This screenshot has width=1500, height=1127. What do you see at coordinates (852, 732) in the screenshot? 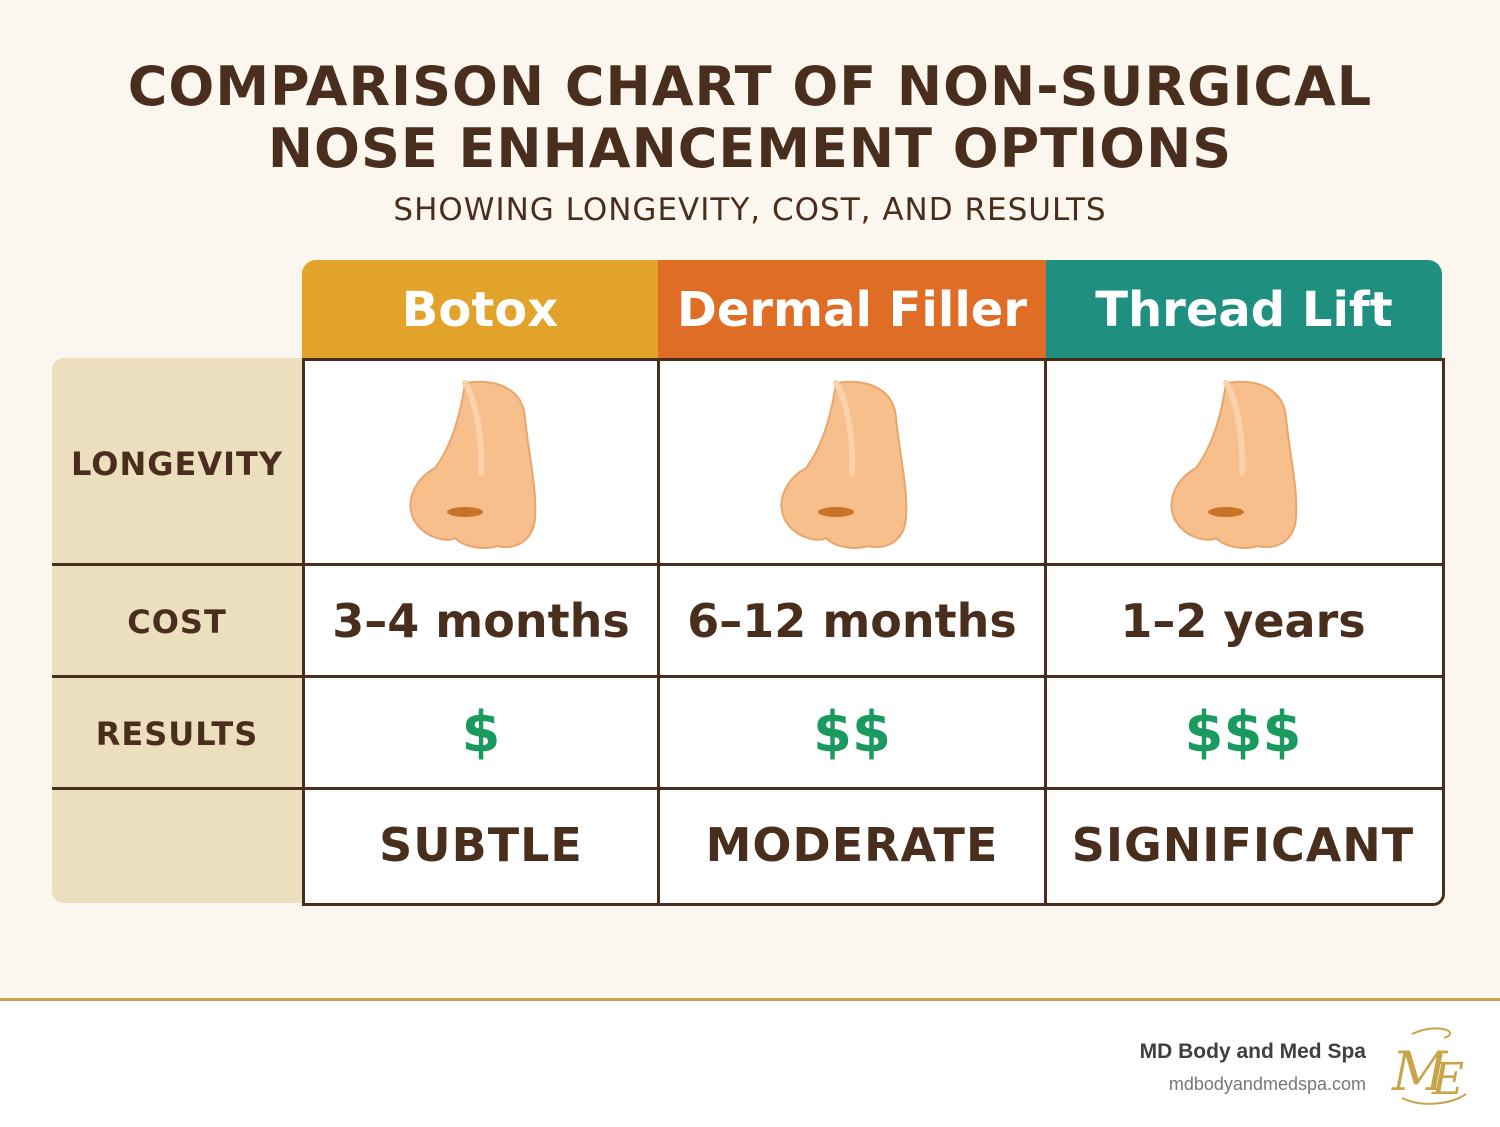
I see `cost-dermal-filler: $$` at bounding box center [852, 732].